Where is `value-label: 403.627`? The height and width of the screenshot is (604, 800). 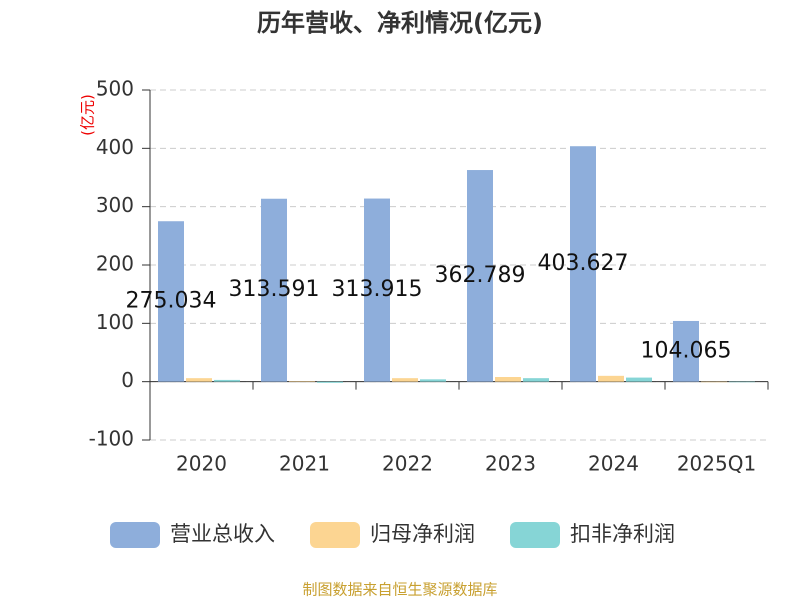
value-label: 403.627 is located at coordinates (583, 263).